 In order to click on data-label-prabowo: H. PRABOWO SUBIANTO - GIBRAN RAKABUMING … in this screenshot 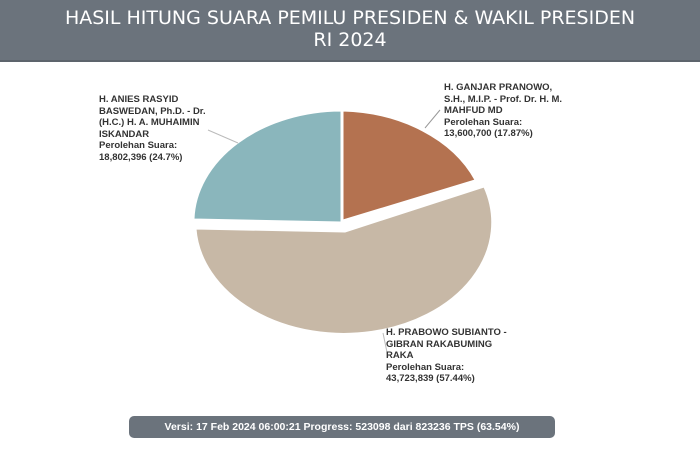, I will do `click(446, 356)`.